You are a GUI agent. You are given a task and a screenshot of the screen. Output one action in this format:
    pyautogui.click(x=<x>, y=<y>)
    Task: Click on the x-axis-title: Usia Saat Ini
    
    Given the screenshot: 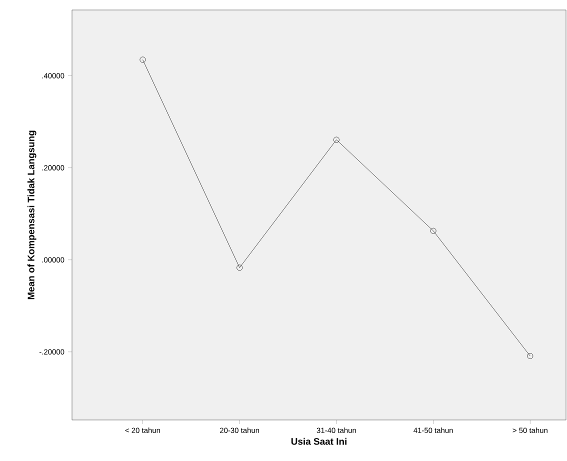 What is the action you would take?
    pyautogui.click(x=318, y=441)
    